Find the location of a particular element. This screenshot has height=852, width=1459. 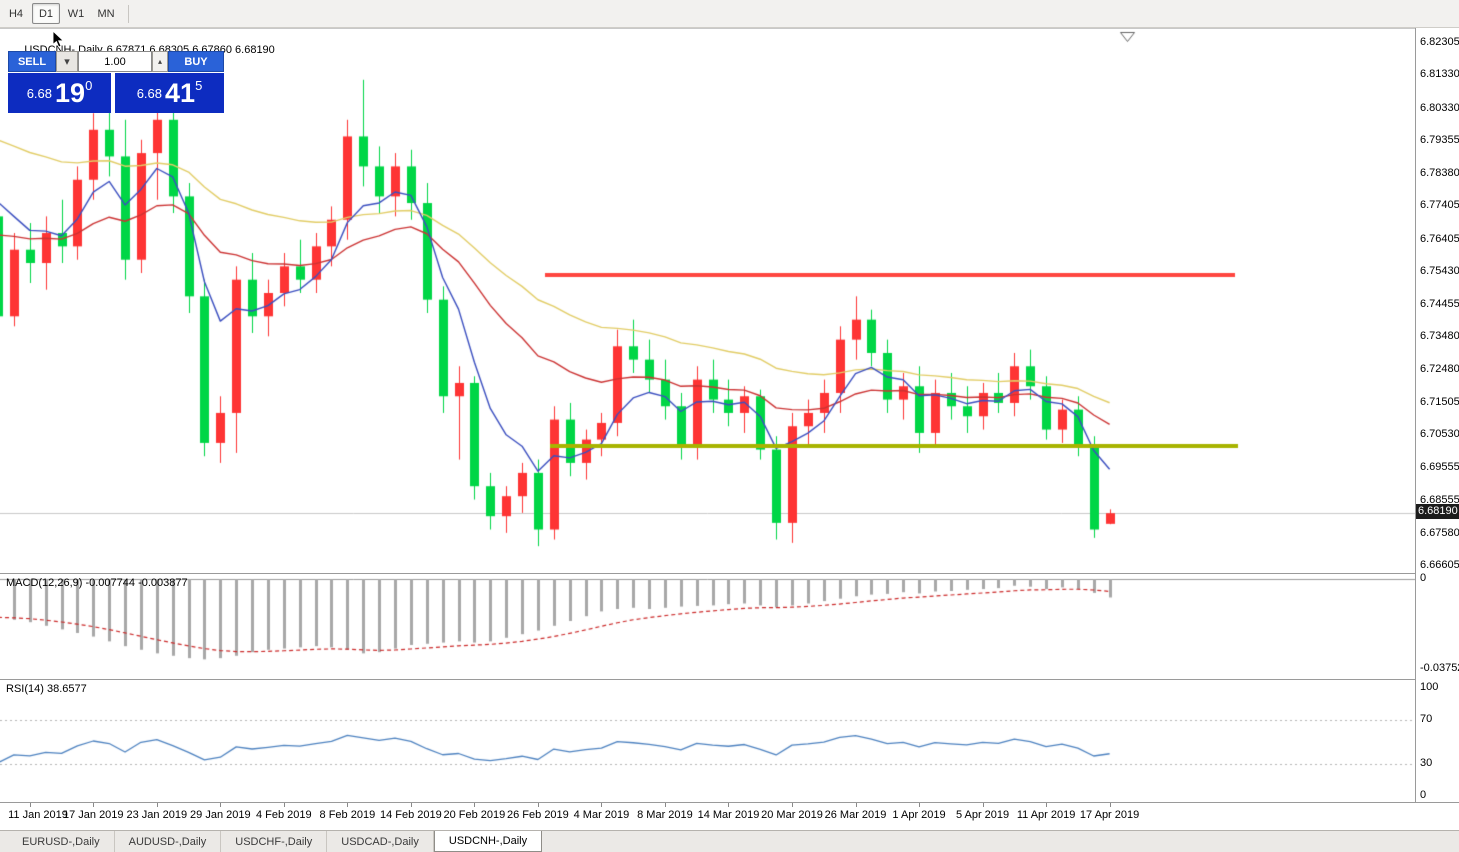

macd-chart is located at coordinates (707, 626).